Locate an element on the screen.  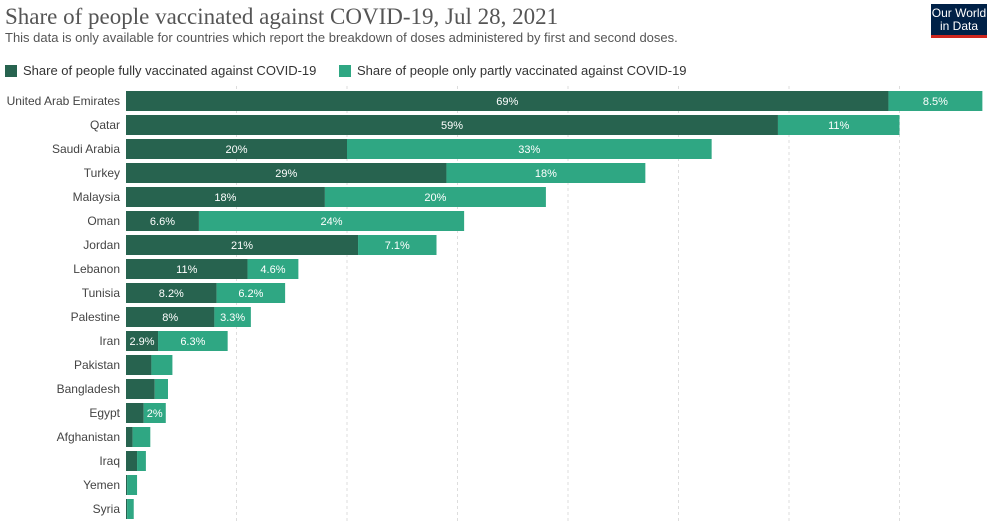
bar-value-label: 59% is located at coordinates (452, 126).